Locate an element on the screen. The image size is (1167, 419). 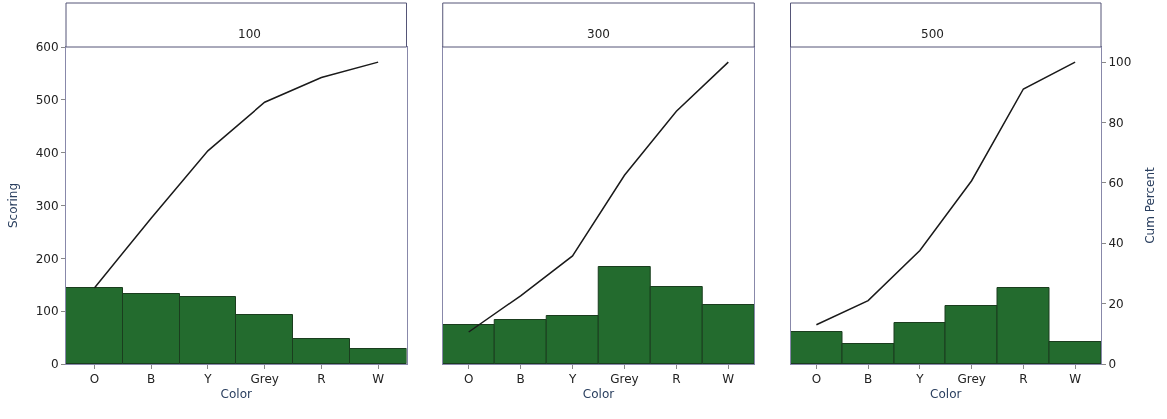
y-tick-label: 600 is located at coordinates (47, 47).